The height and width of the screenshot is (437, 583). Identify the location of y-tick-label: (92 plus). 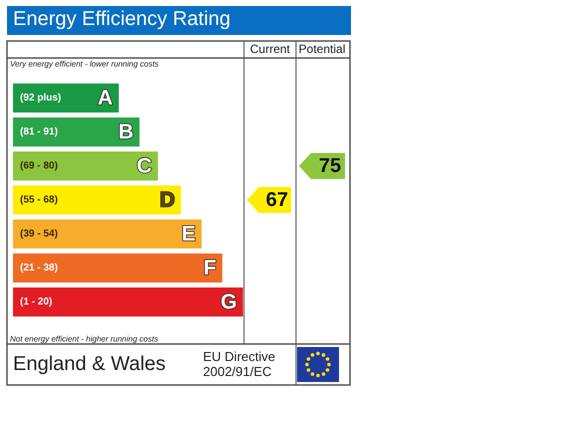
(41, 98).